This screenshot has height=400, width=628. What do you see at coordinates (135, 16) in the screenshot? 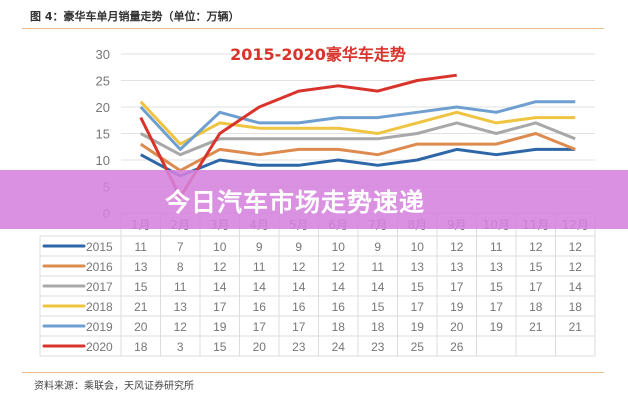
I see `figure-title: 图 4：豪华车单月销量走势（单位：万辆）` at bounding box center [135, 16].